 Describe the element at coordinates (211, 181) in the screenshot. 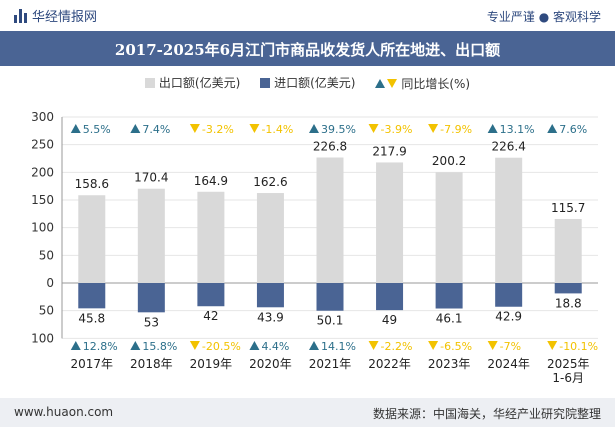

I see `export-value-label: 164.9` at that location.